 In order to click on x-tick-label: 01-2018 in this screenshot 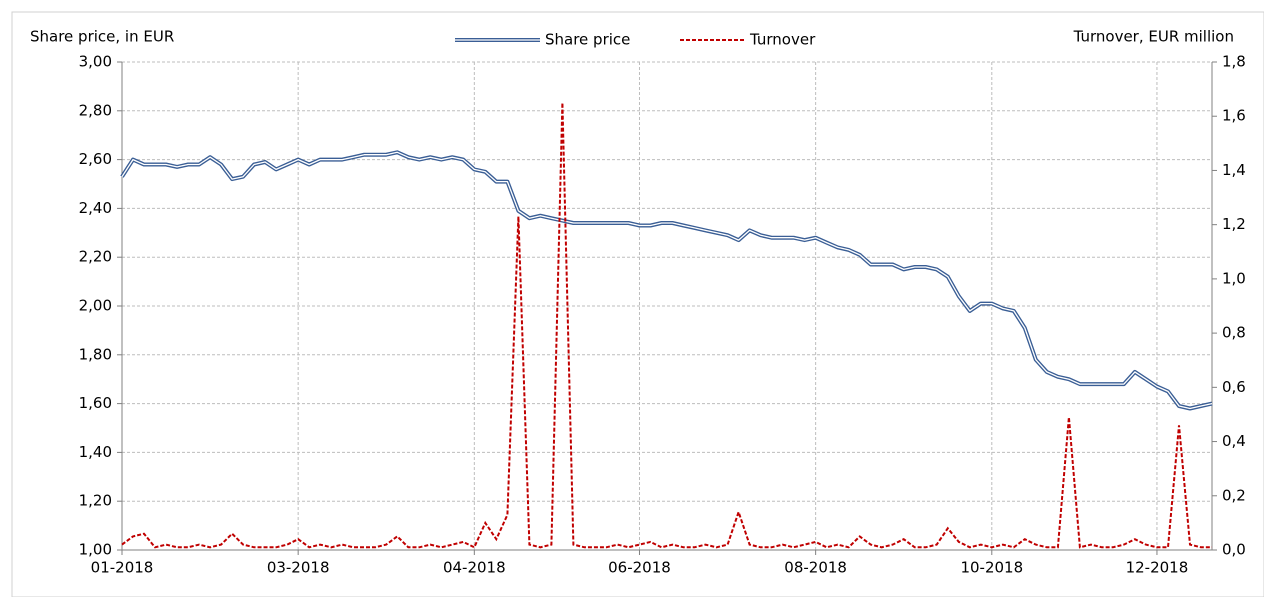, I will do `click(122, 568)`.